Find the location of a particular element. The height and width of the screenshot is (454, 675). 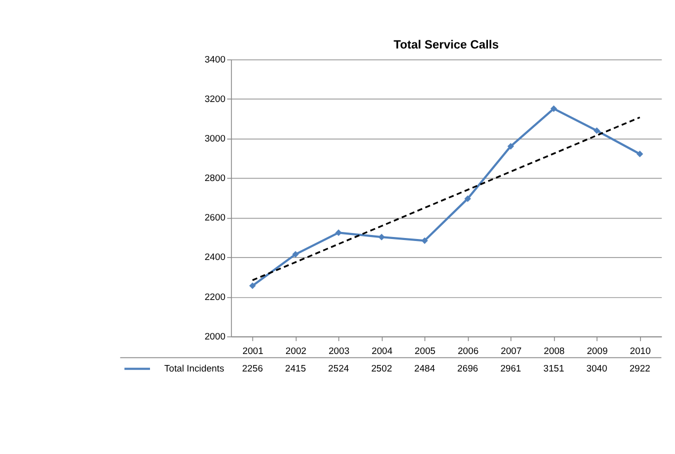

data-label: 2502 is located at coordinates (381, 368).